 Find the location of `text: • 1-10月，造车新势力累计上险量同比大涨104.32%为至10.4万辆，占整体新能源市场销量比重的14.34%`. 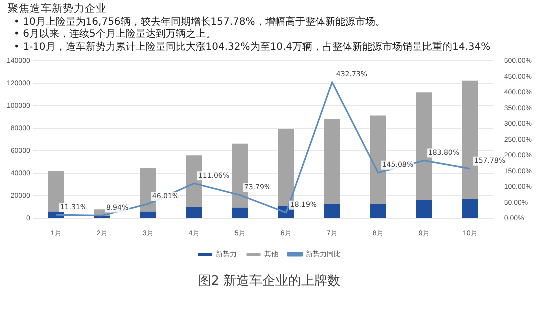

text: • 1-10月，造车新势力累计上险量同比大涨104.32%为至10.4万辆，占整体新能源市场销量比重的14.34% is located at coordinates (253, 48).